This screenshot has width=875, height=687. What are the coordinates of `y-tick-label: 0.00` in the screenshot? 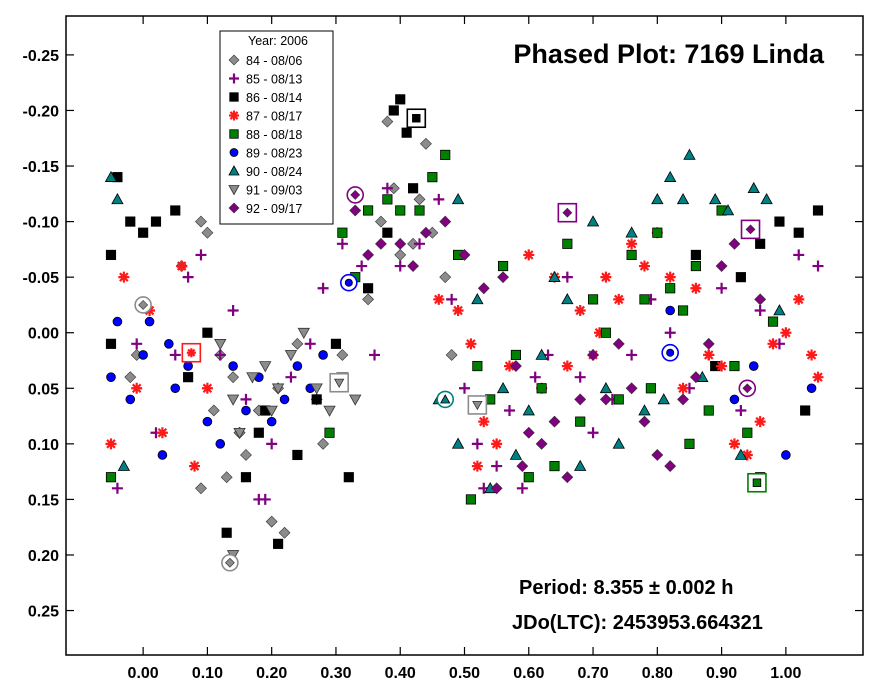 It's located at (43, 334).